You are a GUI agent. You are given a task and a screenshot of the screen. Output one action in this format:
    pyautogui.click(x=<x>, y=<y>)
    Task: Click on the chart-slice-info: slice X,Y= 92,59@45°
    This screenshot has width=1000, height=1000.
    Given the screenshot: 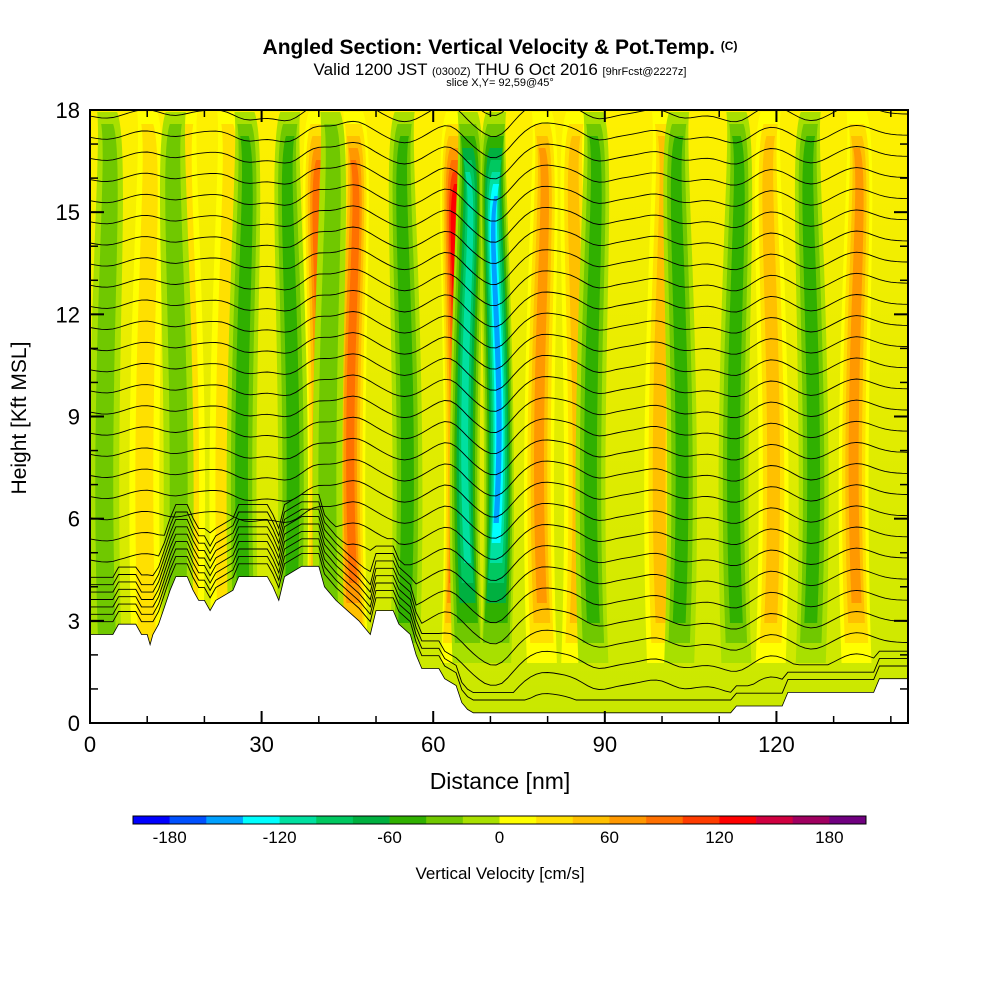 What is the action you would take?
    pyautogui.click(x=500, y=83)
    